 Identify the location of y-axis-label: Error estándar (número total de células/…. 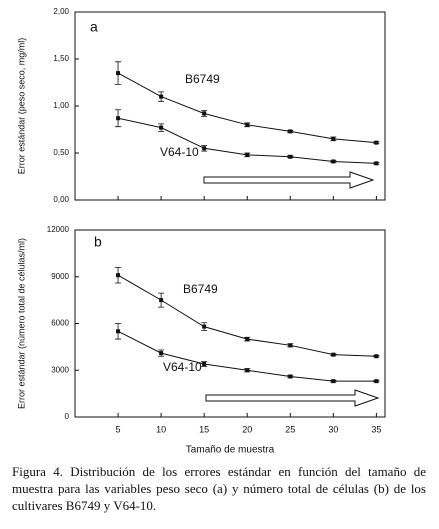
(21, 323).